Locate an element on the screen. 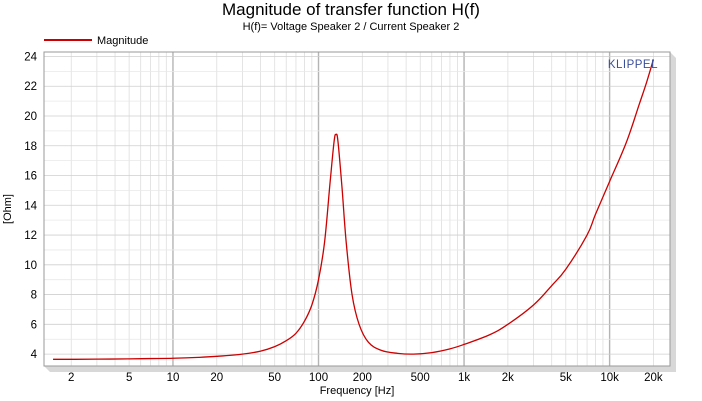 Image resolution: width=702 pixels, height=401 pixels. x-tick-label: 10k is located at coordinates (609, 378).